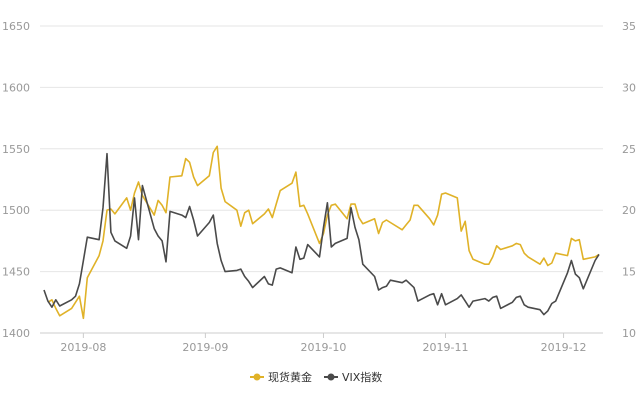 Image resolution: width=640 pixels, height=400 pixels. Describe the element at coordinates (362, 377) in the screenshot. I see `legend-label: VIX指数` at that location.